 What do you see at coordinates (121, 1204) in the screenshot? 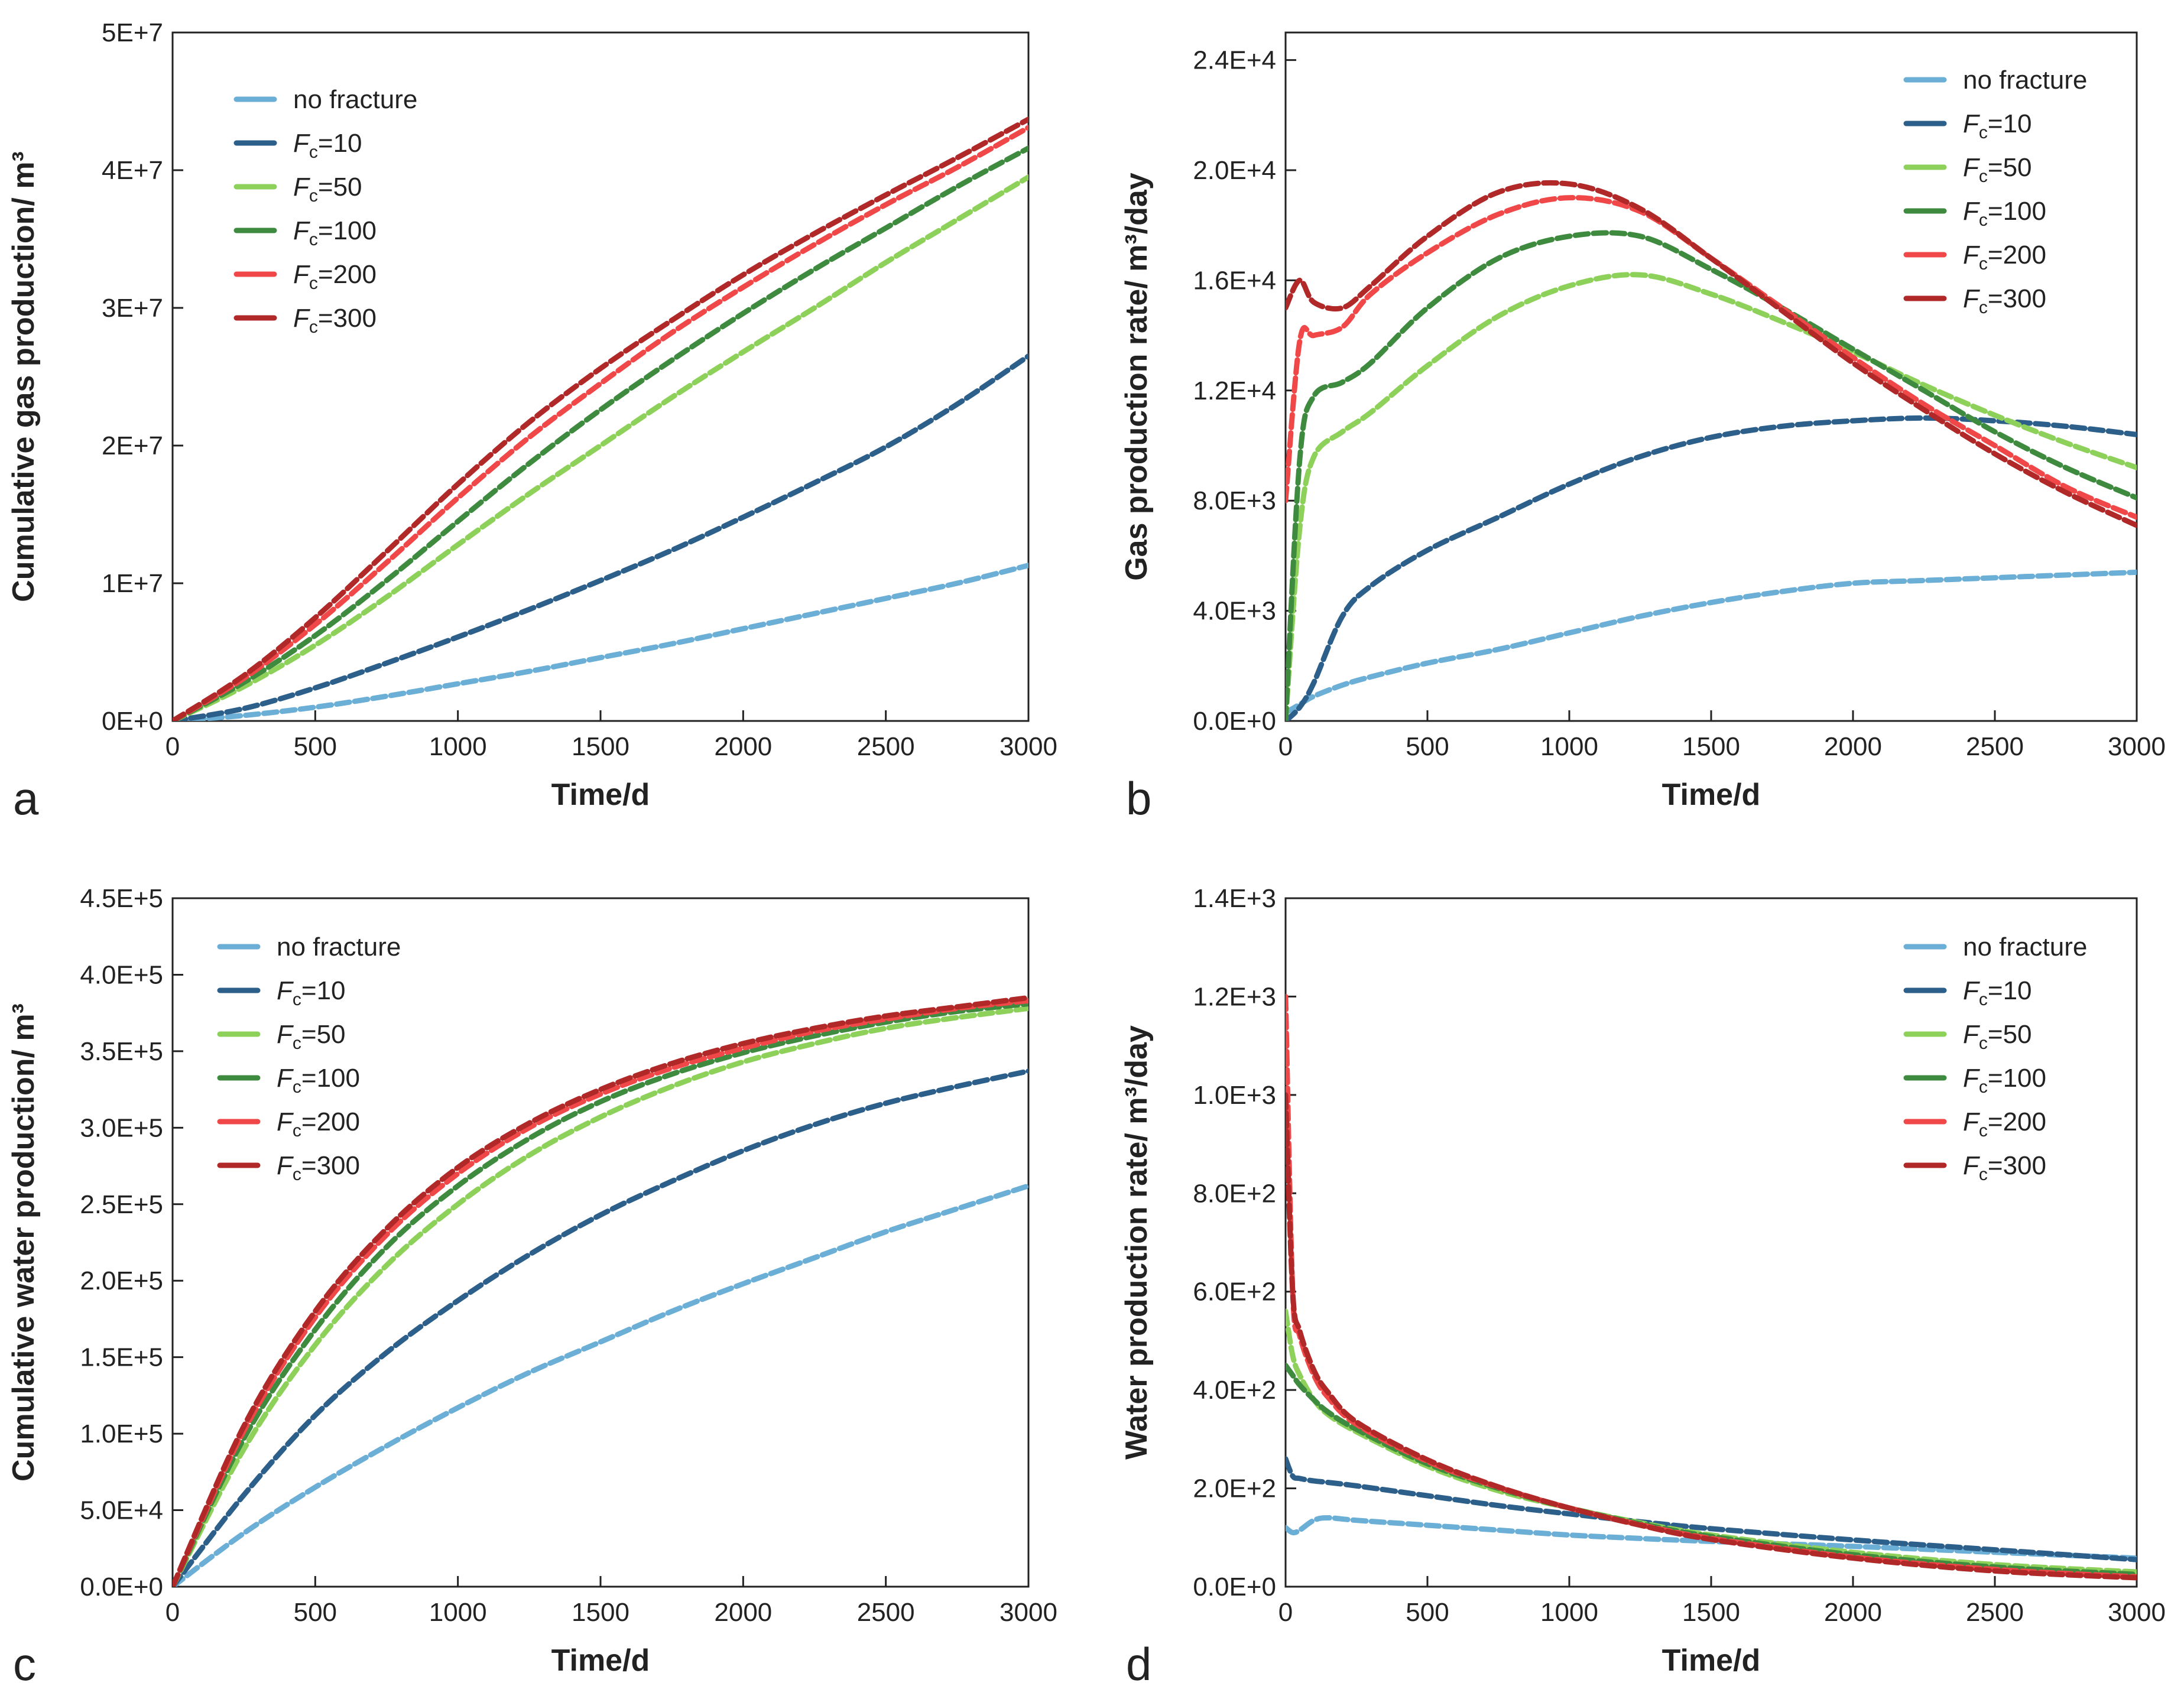
I see `y-tick-label: 2.5E+5` at bounding box center [121, 1204].